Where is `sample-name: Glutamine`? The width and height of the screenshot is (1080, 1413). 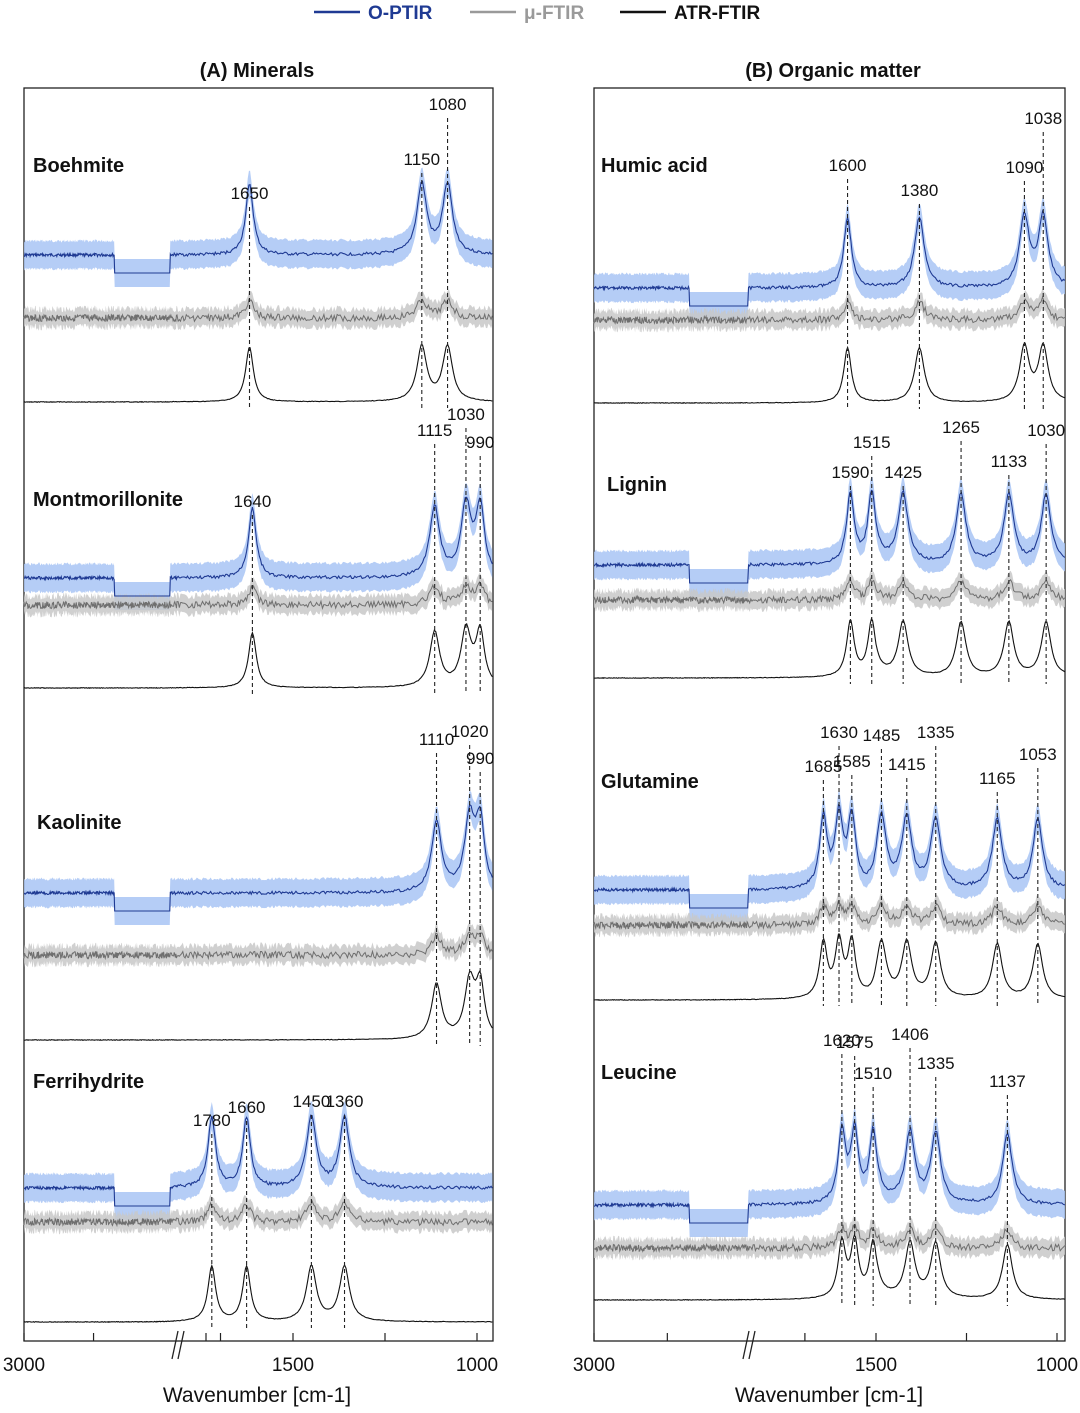
sample-name: Glutamine is located at coordinates (650, 782).